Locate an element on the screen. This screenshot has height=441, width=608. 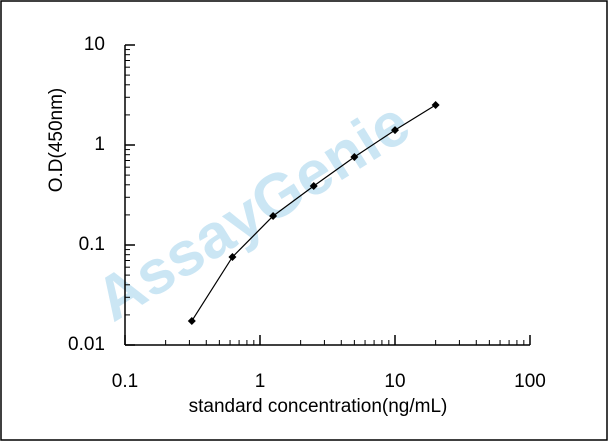
x-tick-label: 0.1 is located at coordinates (125, 381).